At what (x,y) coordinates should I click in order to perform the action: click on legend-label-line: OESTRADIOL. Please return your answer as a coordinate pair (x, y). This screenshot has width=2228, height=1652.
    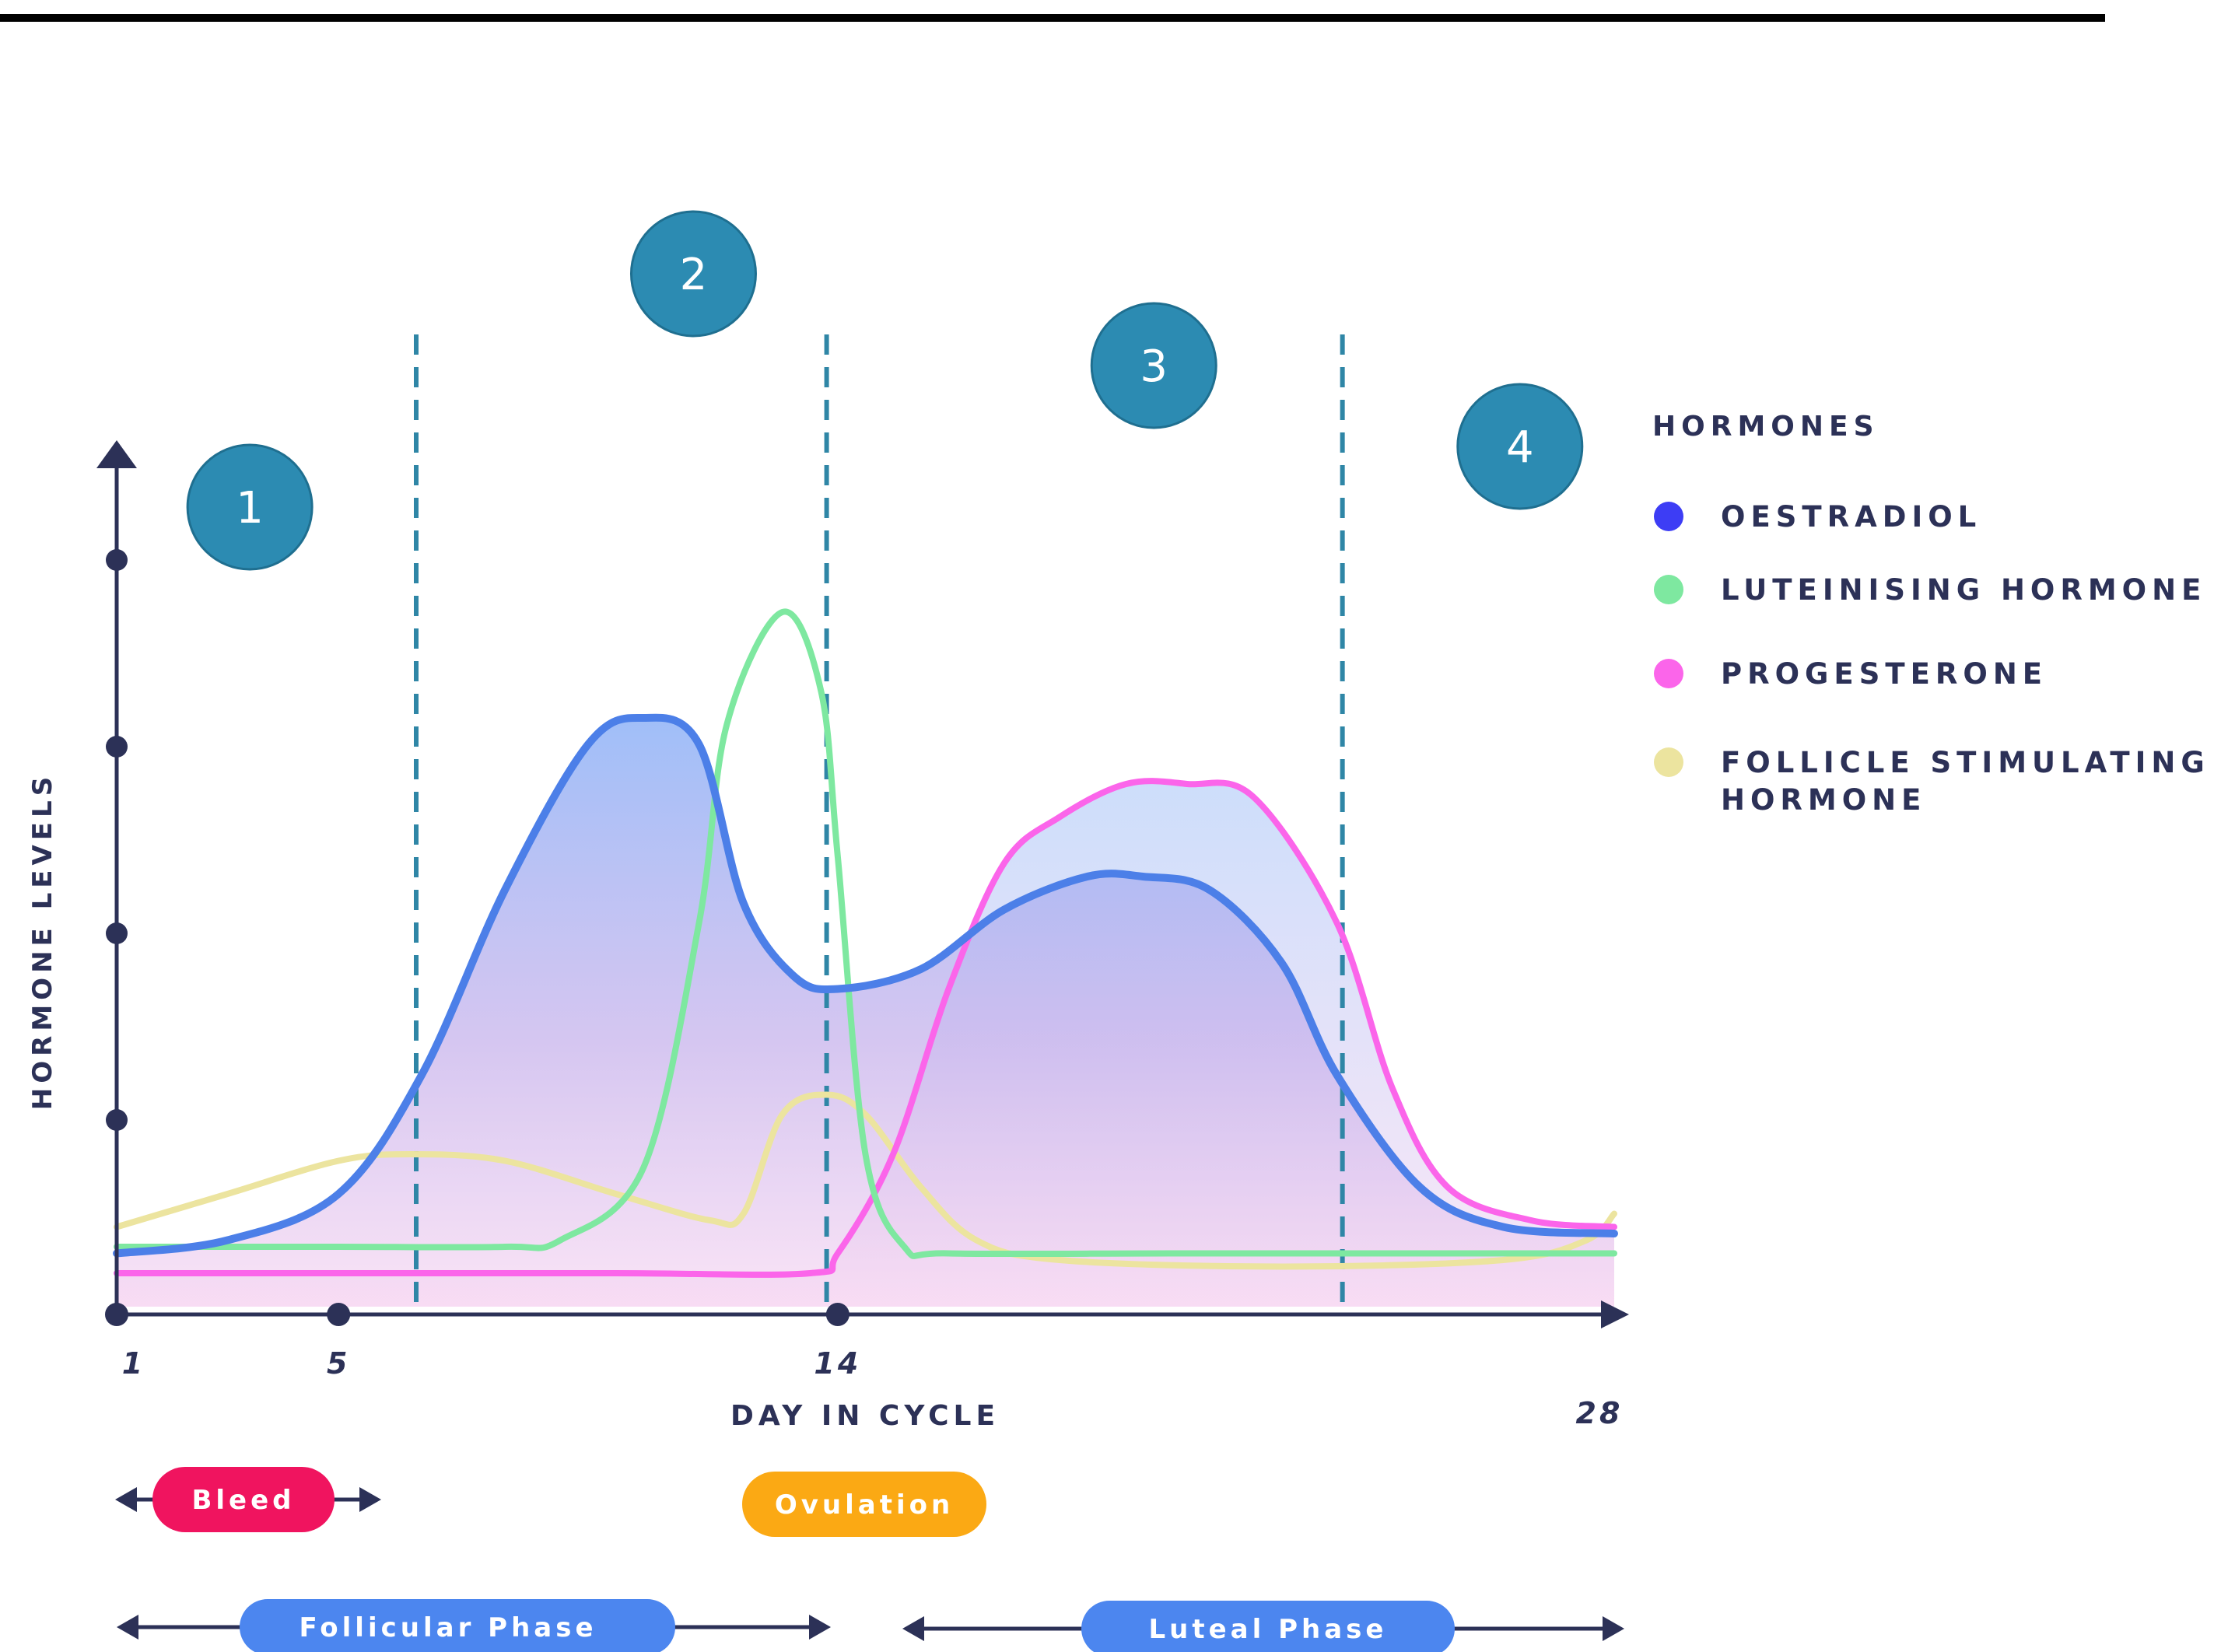
    Looking at the image, I should click on (1851, 517).